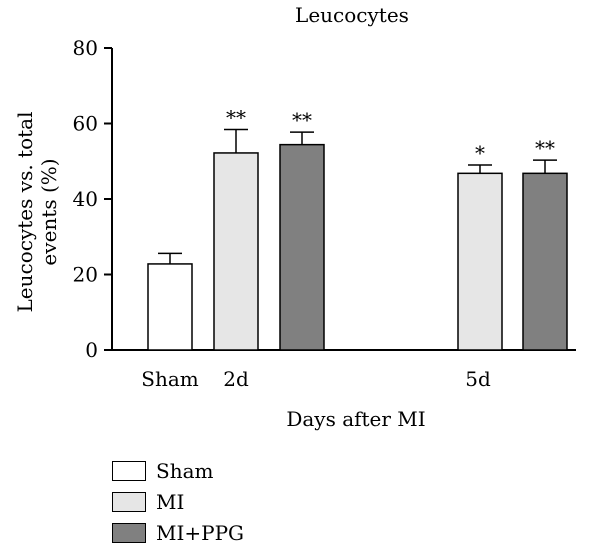 Image resolution: width=600 pixels, height=554 pixels. Describe the element at coordinates (236, 379) in the screenshot. I see `x-tick-label: 2d` at that location.